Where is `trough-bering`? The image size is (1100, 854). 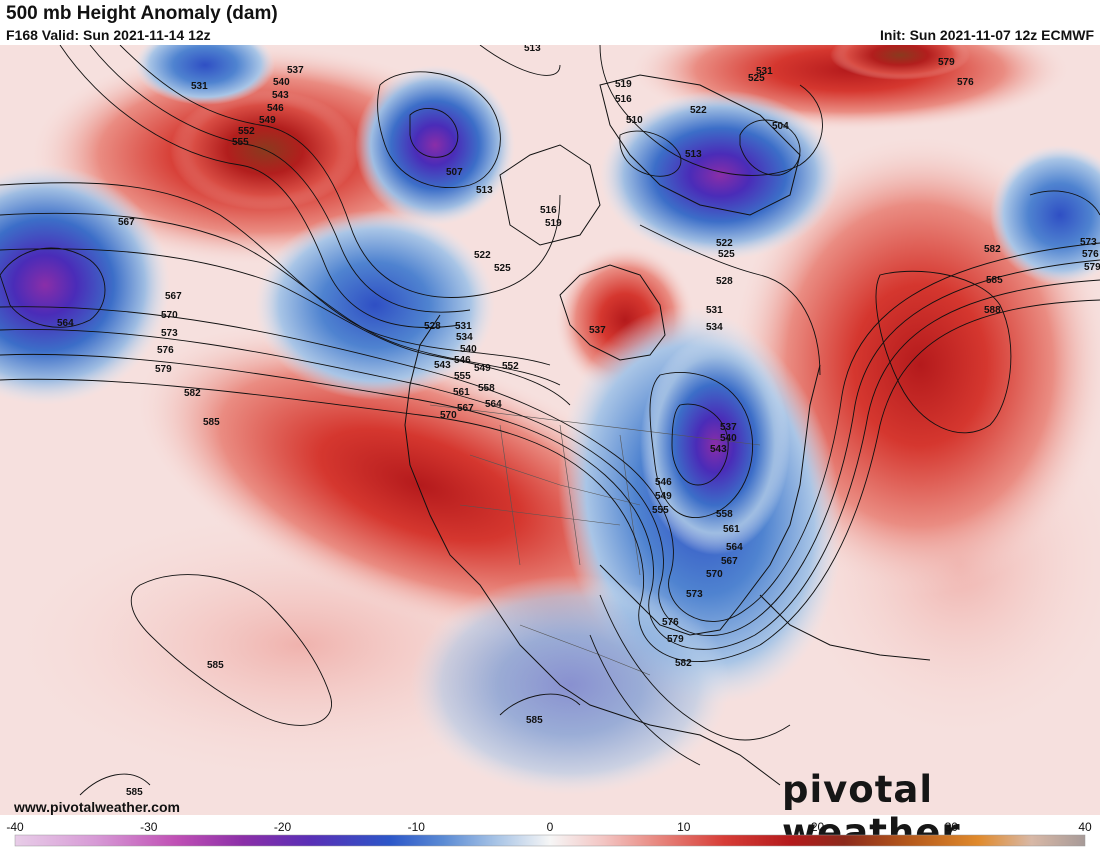
trough-bering is located at coordinates (205, 75).